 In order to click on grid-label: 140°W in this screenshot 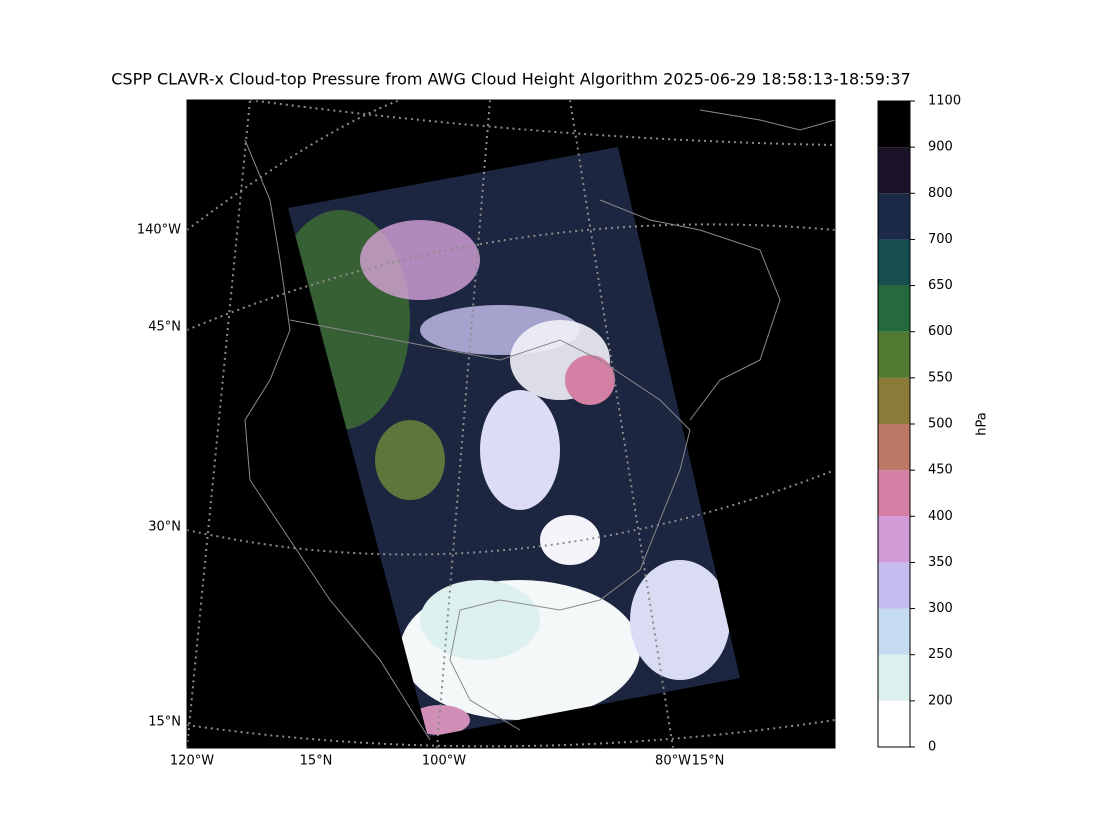, I will do `click(159, 230)`.